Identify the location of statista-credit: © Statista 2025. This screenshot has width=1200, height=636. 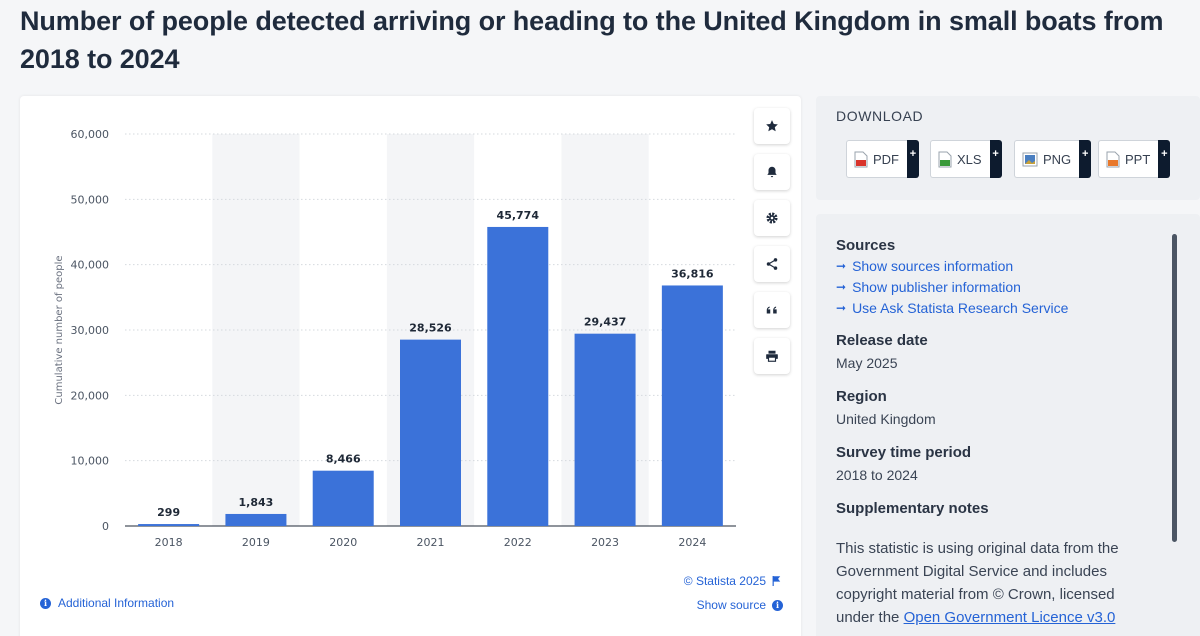
(732, 581).